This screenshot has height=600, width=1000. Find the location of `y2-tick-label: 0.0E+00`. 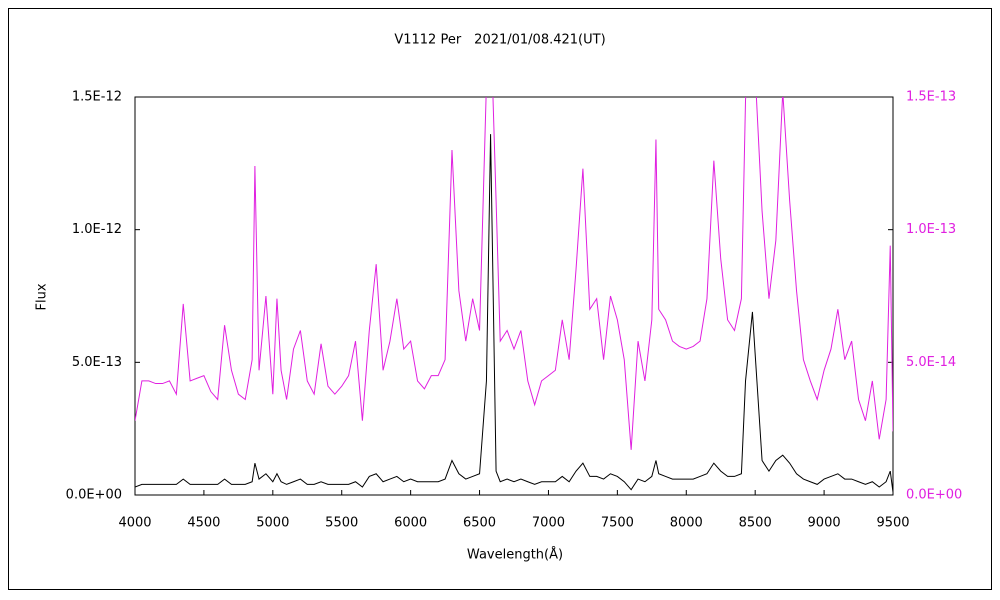

y2-tick-label: 0.0E+00 is located at coordinates (934, 495).